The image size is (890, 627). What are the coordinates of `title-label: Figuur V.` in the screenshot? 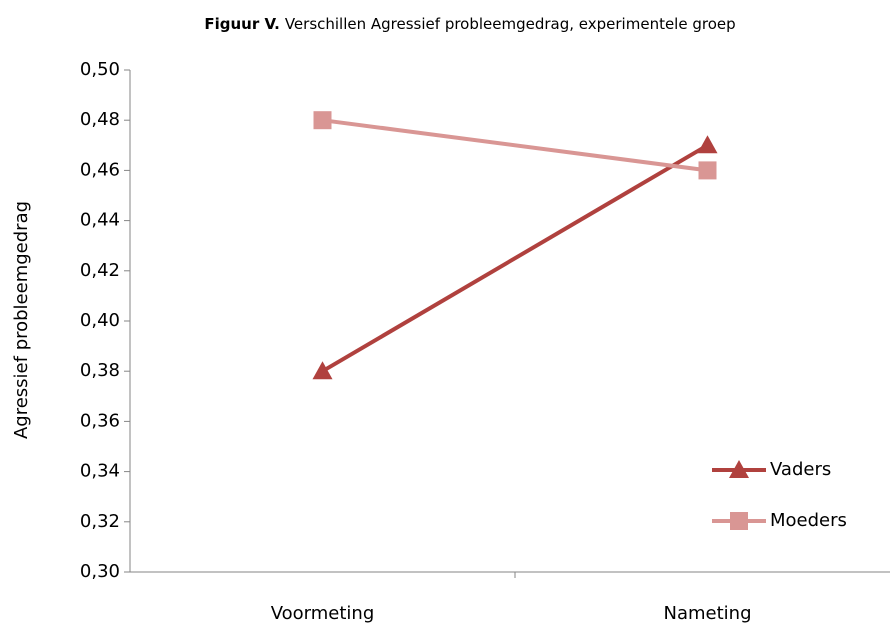 It's located at (241, 24).